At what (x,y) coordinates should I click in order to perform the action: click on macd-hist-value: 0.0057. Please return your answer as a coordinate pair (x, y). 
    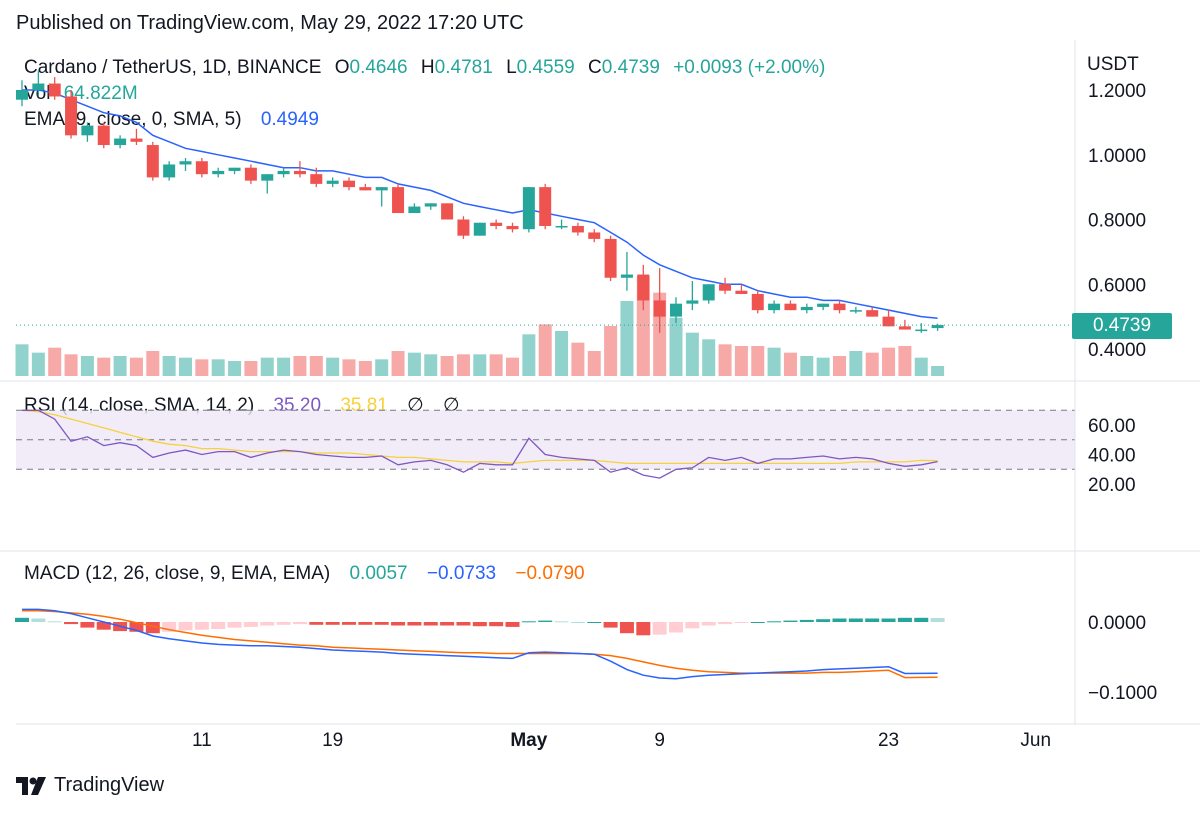
    Looking at the image, I should click on (378, 573).